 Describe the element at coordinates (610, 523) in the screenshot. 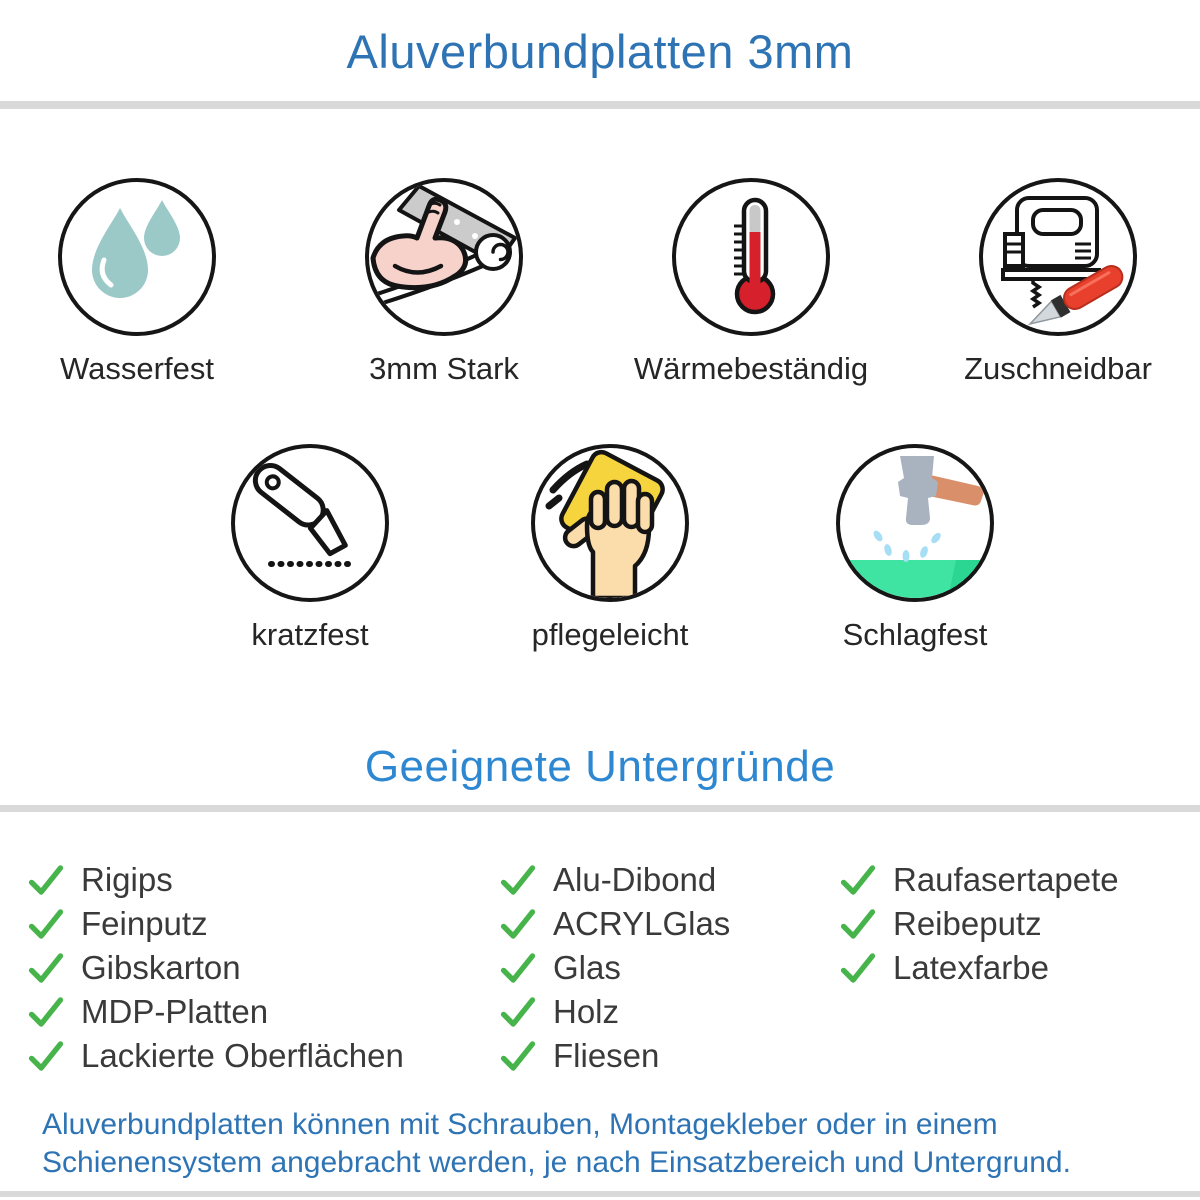

I see `cleaning-hand-cloth-icon` at that location.